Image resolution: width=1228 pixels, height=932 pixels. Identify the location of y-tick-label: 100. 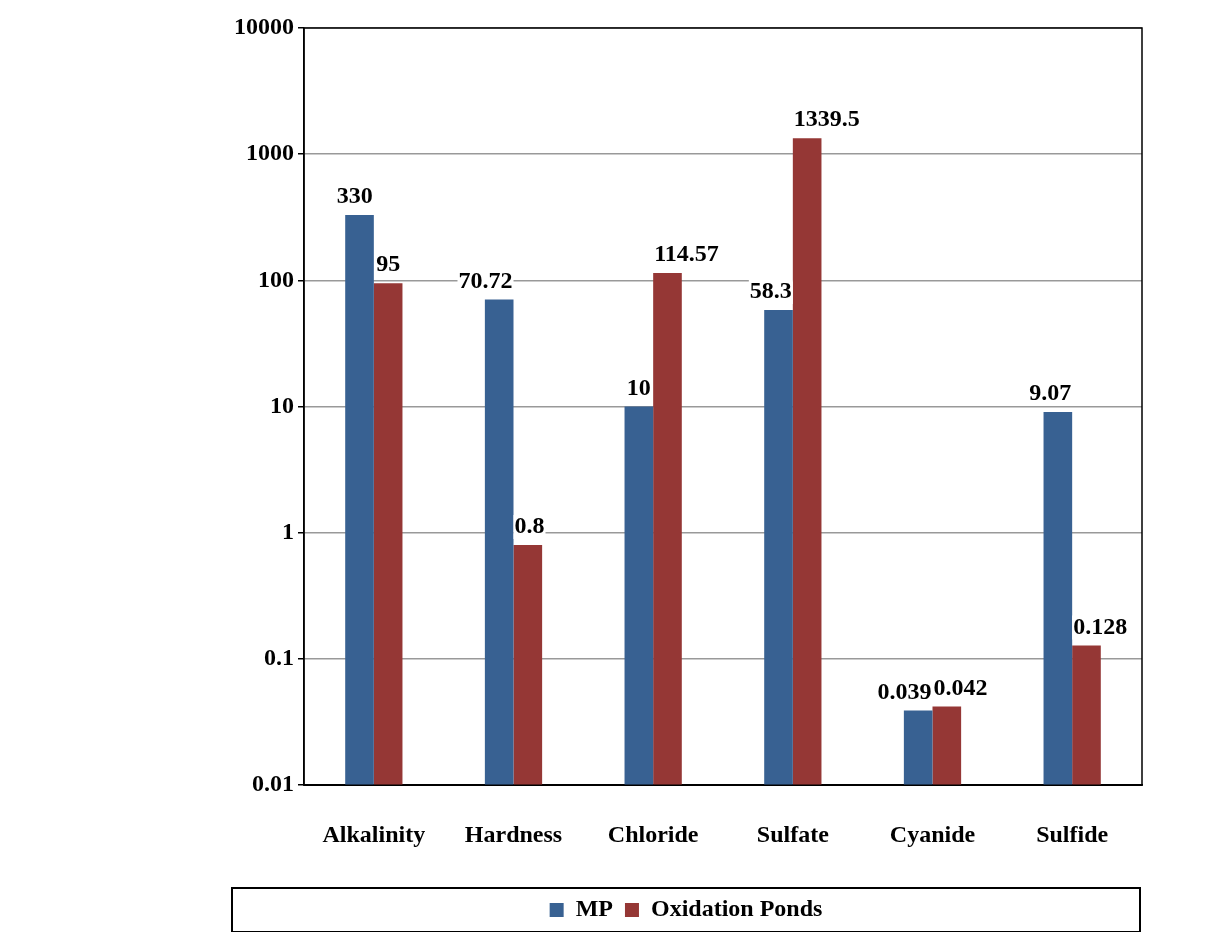
(276, 278).